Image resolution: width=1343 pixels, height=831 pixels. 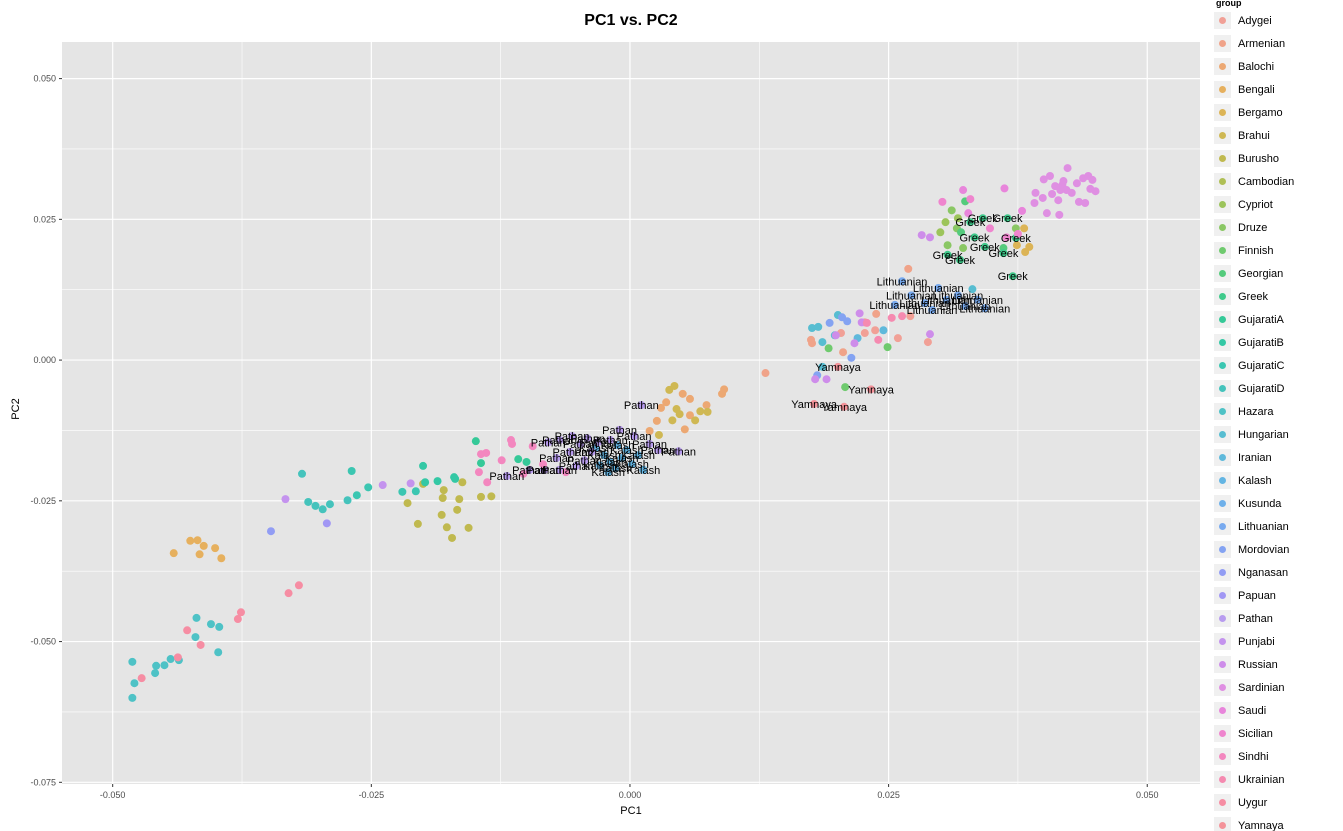 What do you see at coordinates (1278, 733) in the screenshot?
I see `legend-item-Sicilian: Sicilian` at bounding box center [1278, 733].